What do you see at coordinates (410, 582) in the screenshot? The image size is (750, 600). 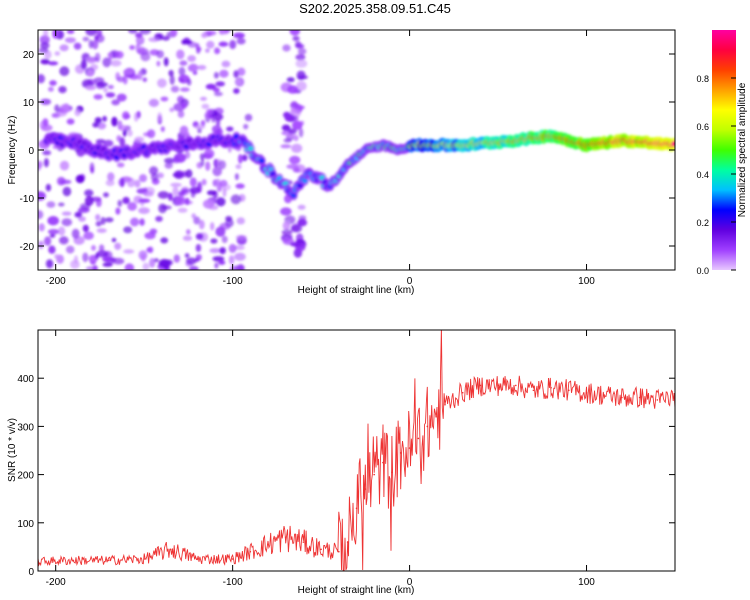 I see `snr-xtick-label: 0` at bounding box center [410, 582].